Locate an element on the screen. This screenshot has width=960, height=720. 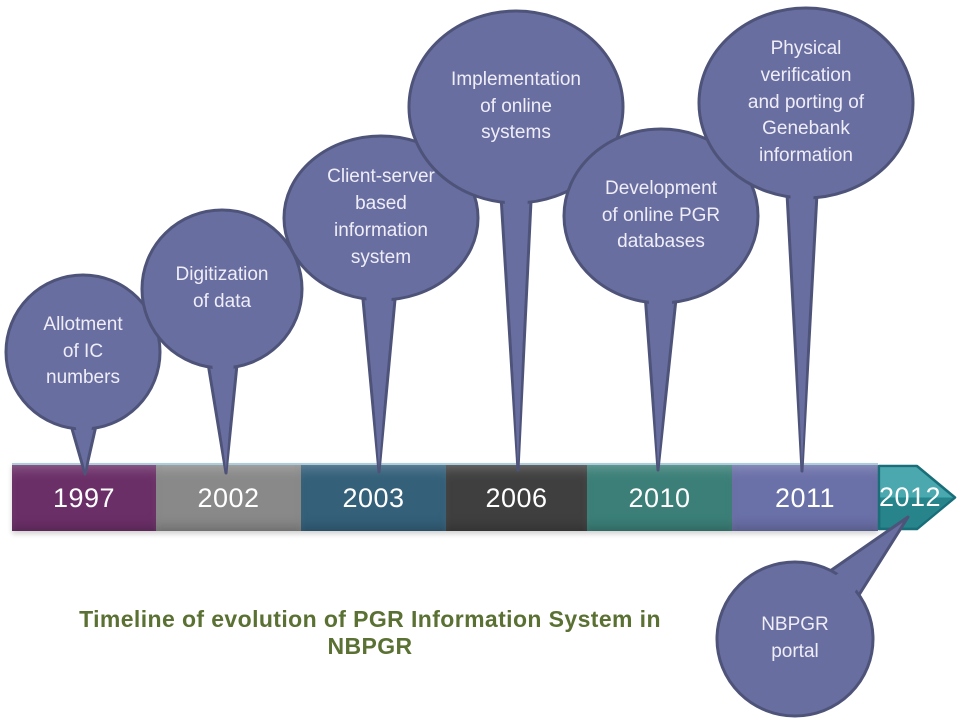
callout-text-pgr-databases: Development of online PGR databases is located at coordinates (661, 215).